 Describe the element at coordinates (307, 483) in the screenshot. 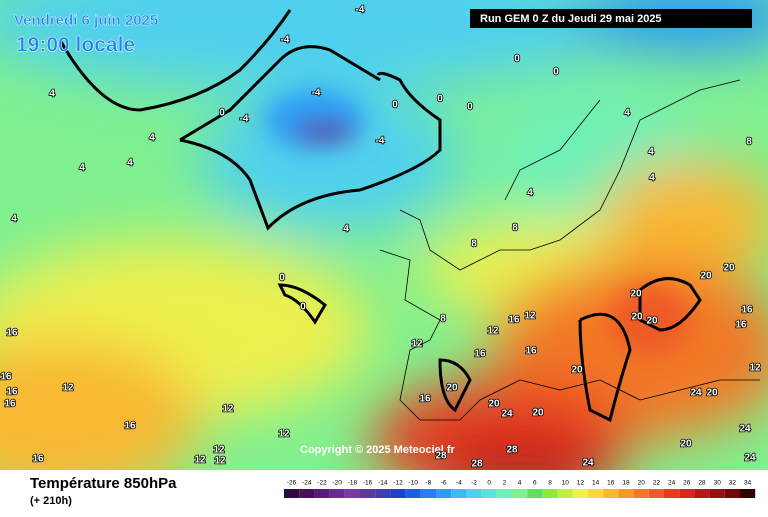

I see `scale-label: -24` at that location.